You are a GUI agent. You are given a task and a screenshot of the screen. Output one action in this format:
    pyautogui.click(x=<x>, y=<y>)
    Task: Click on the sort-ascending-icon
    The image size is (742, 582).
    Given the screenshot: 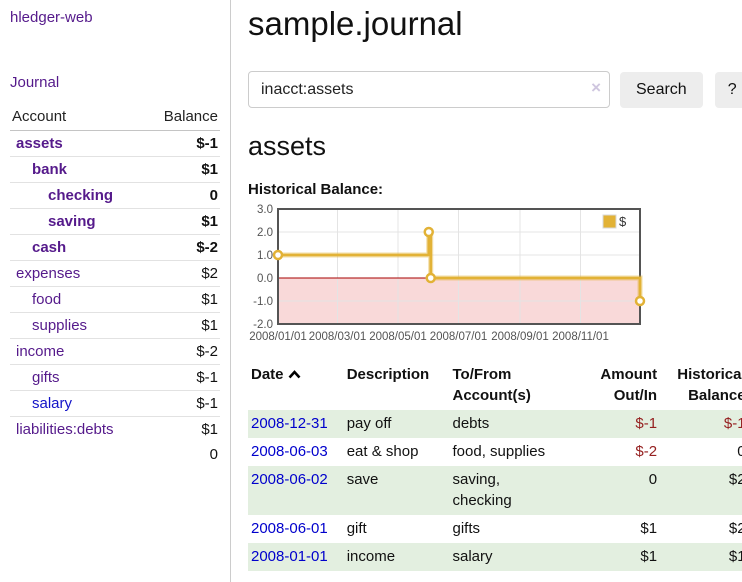 What is the action you would take?
    pyautogui.click(x=294, y=374)
    